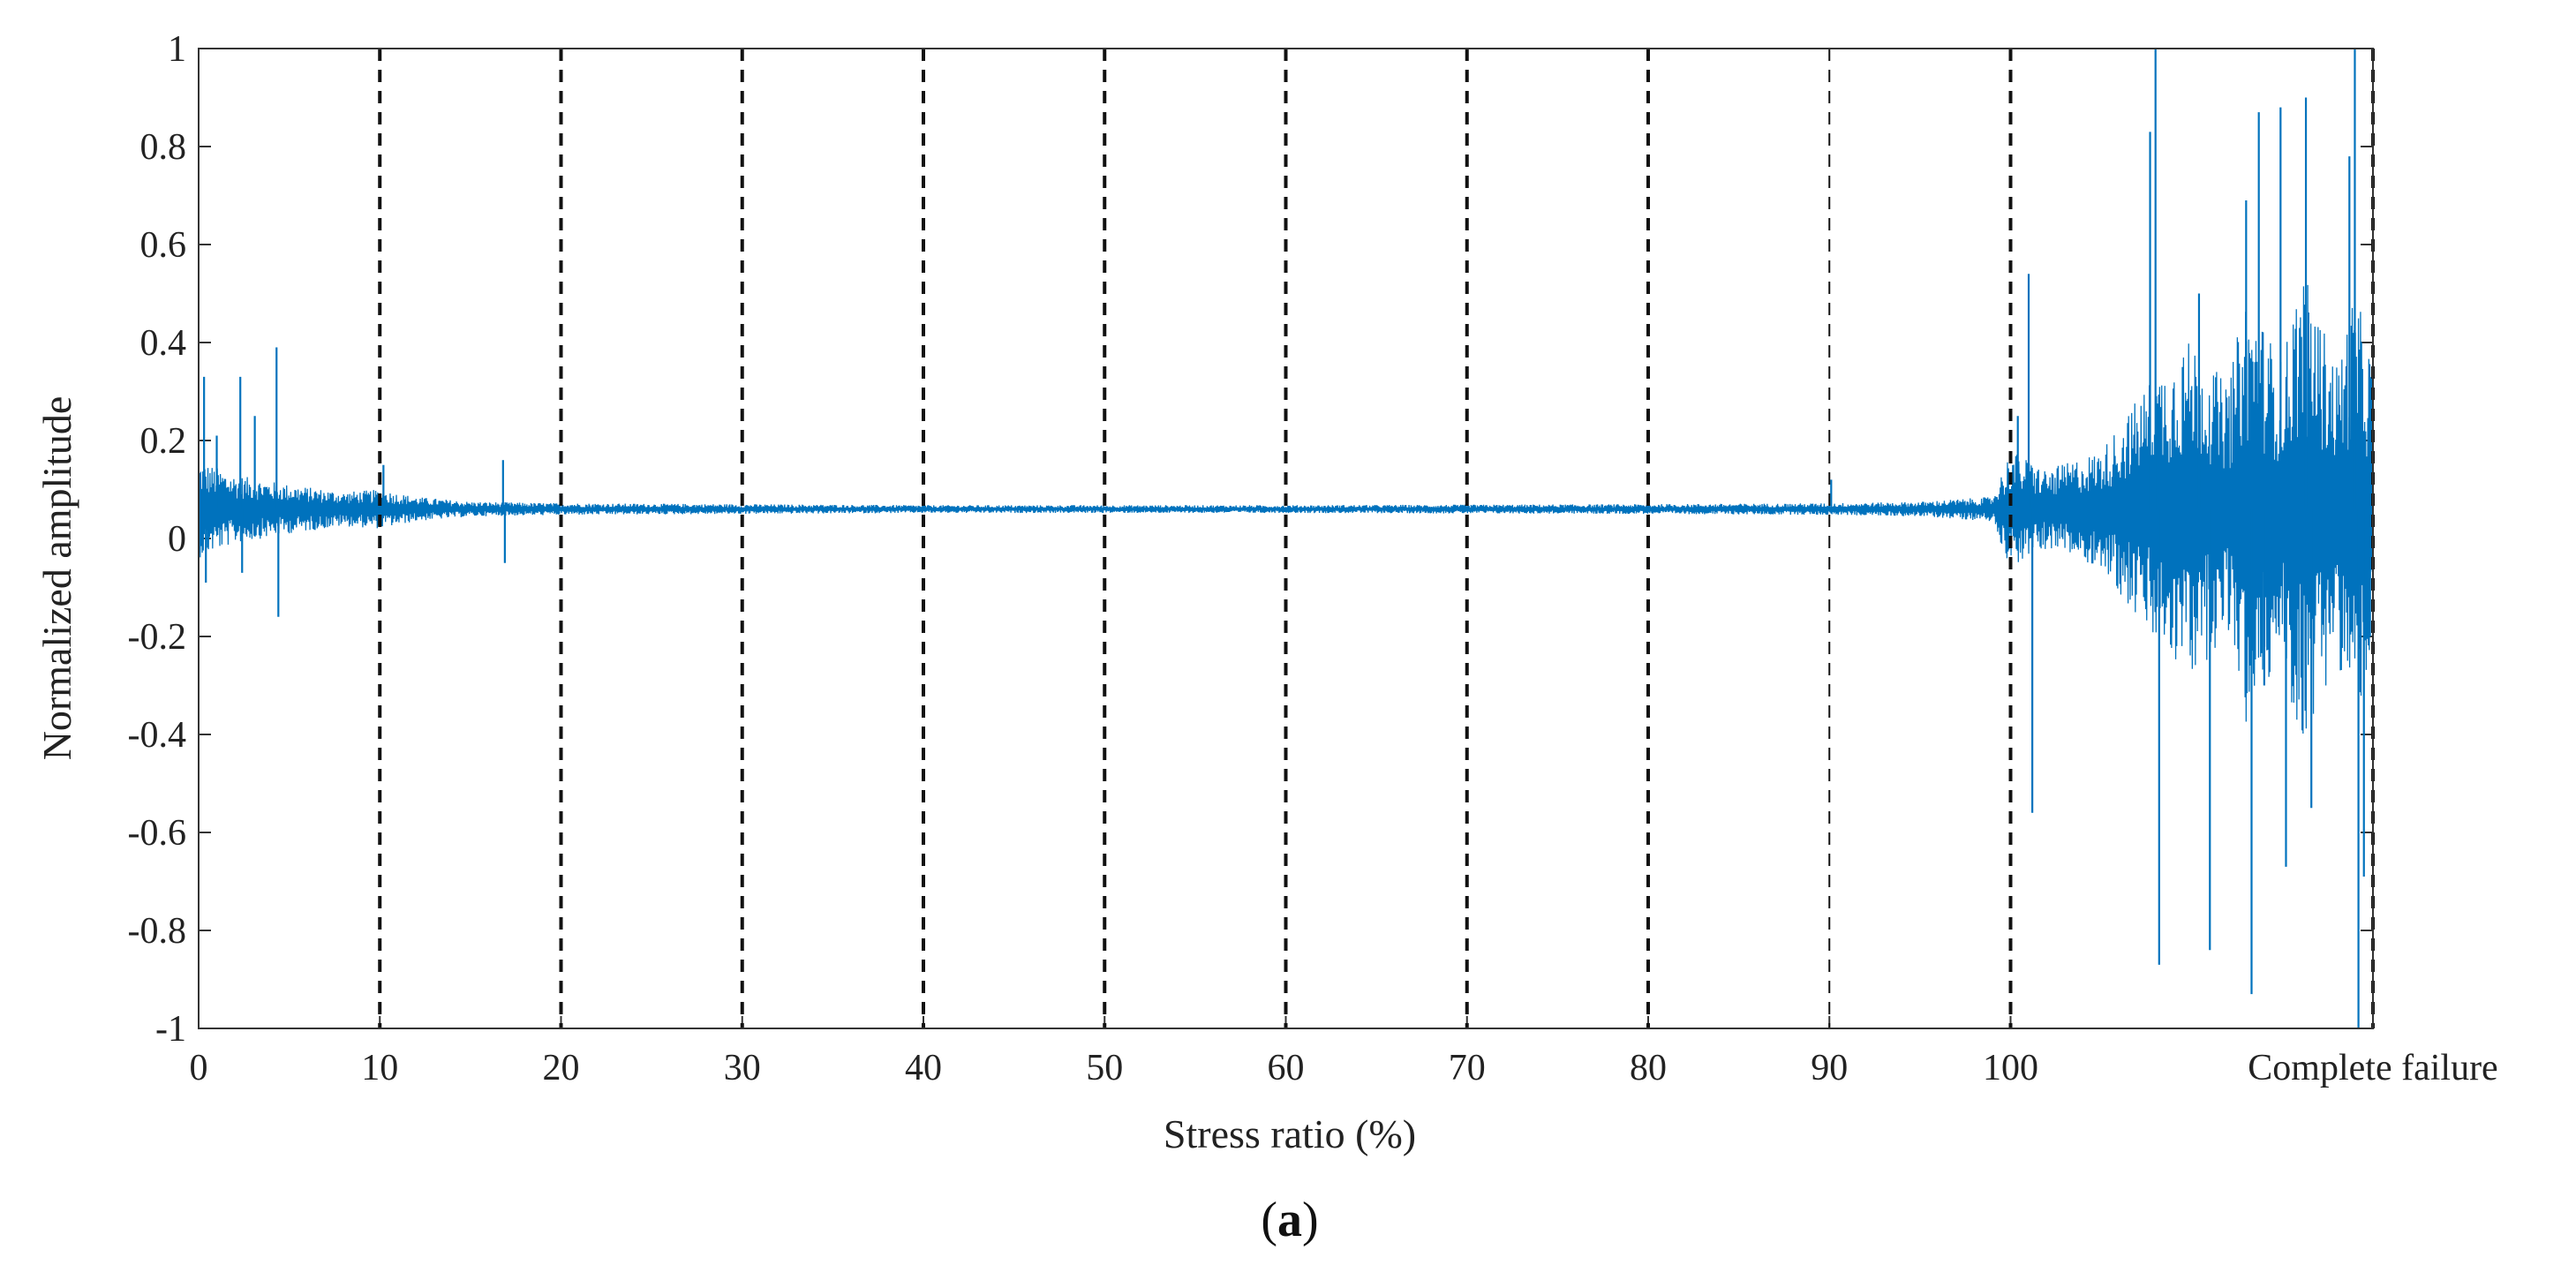 This screenshot has width=2576, height=1280. What do you see at coordinates (1290, 1133) in the screenshot?
I see `x-axis-title: Stress ratio (%)` at bounding box center [1290, 1133].